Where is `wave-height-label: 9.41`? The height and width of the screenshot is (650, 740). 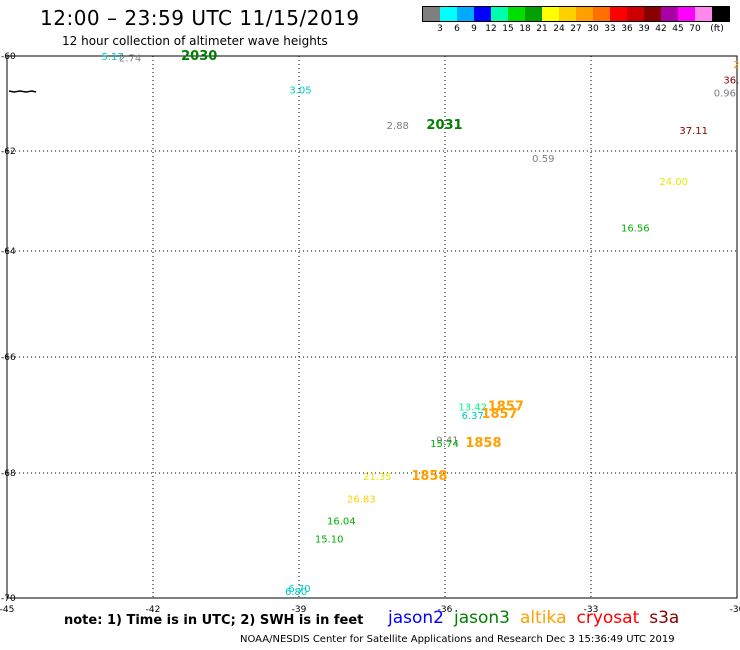 wave-height-label: 9.41 is located at coordinates (447, 440).